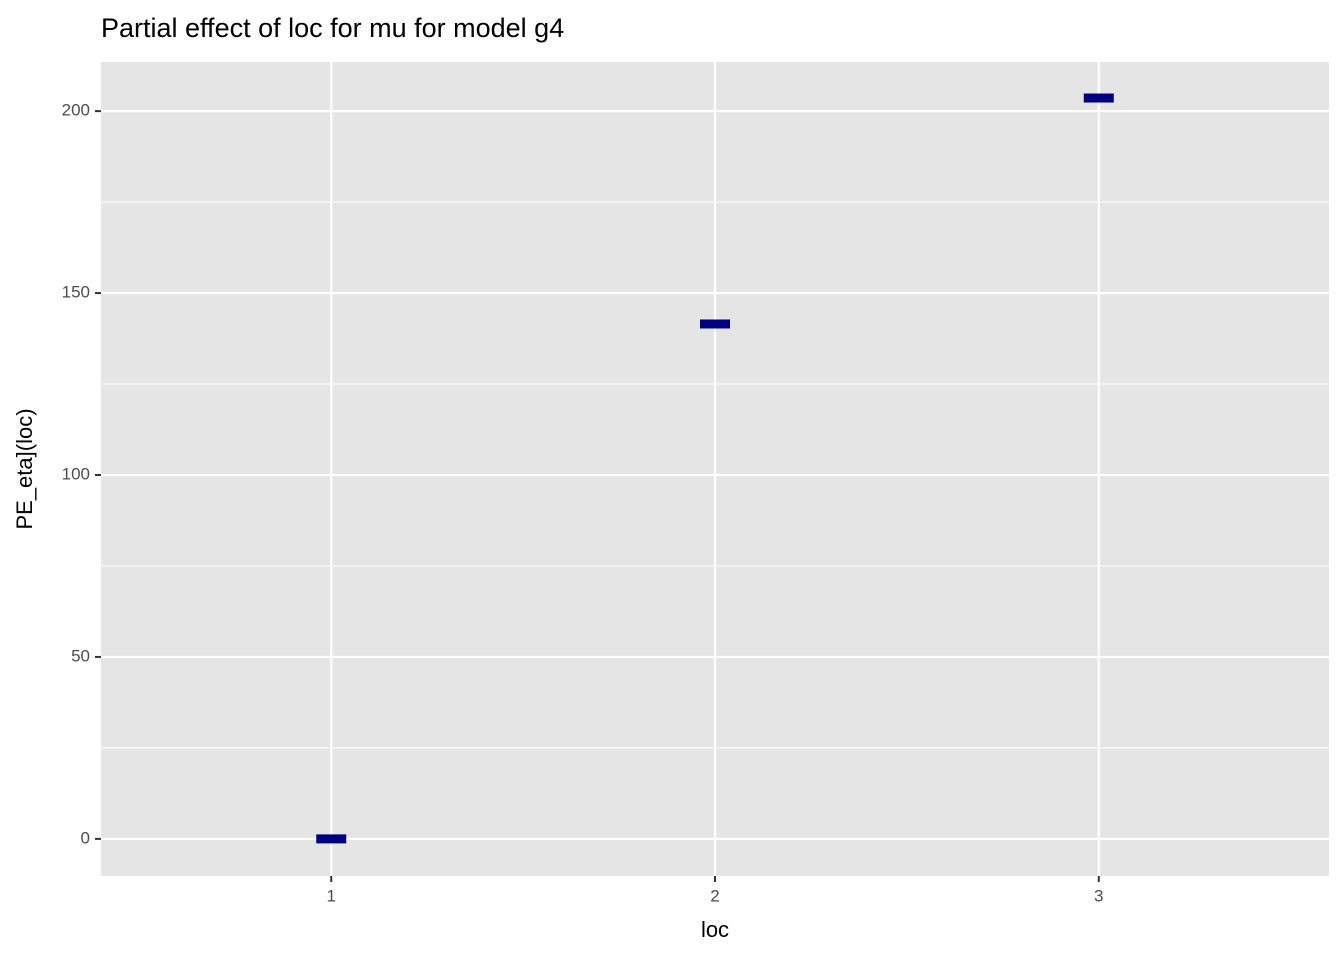 The image size is (1344, 960). I want to click on y-tick-label: 50, so click(80, 655).